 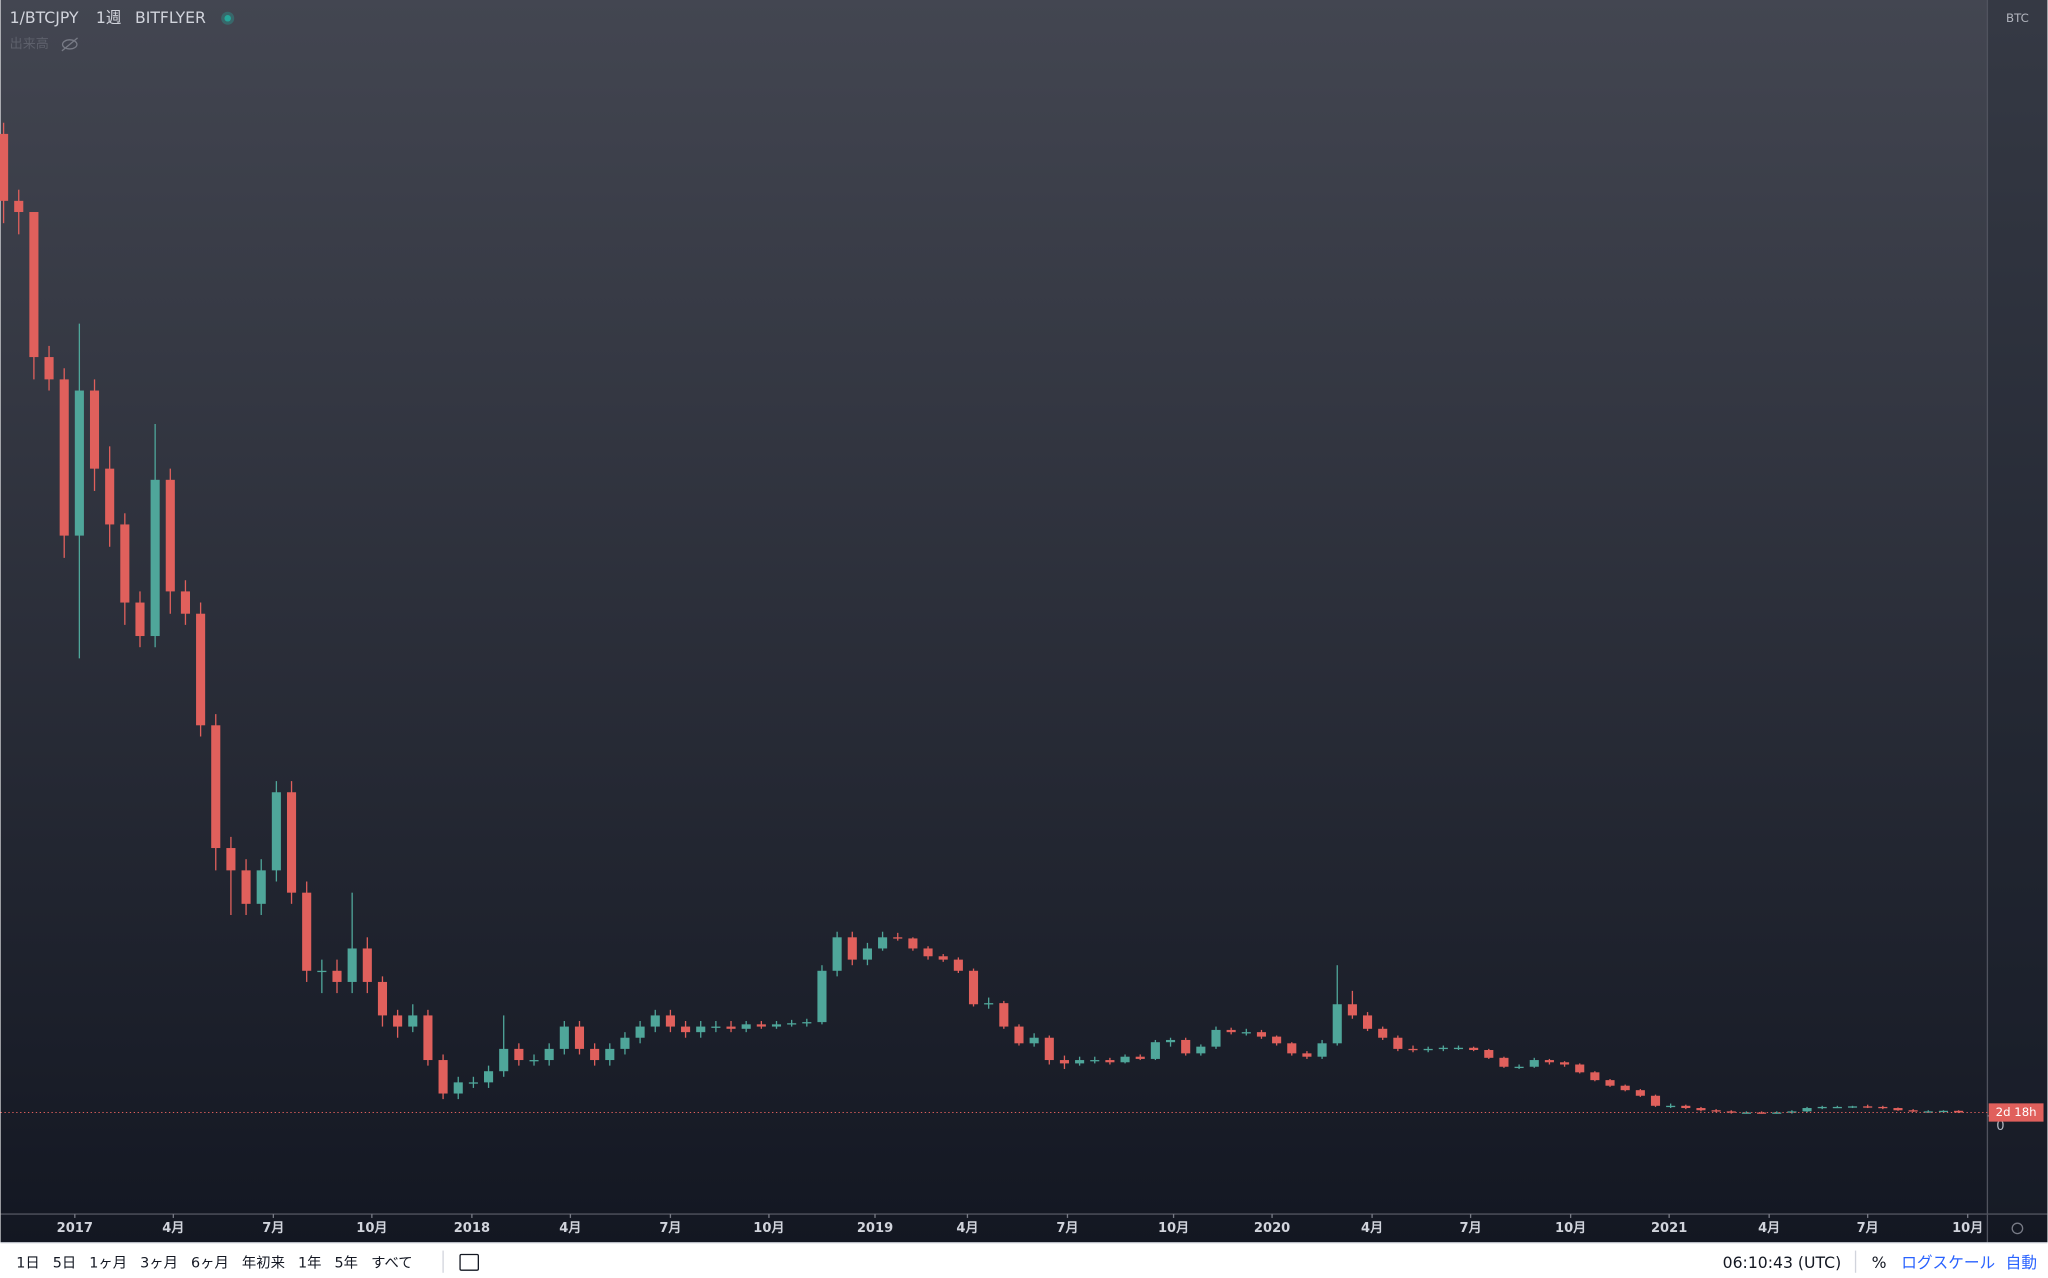 I want to click on range-button: 5年, so click(x=346, y=1263).